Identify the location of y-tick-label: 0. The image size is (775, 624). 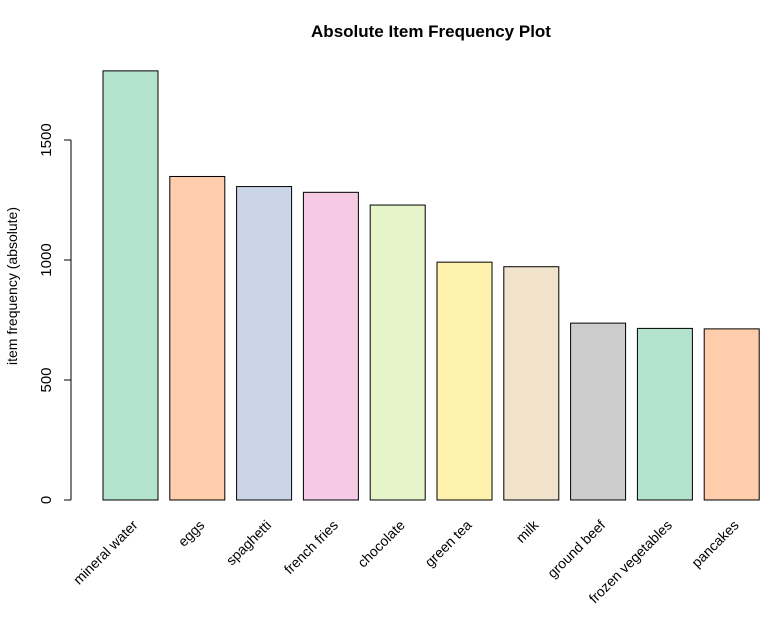
(46, 500).